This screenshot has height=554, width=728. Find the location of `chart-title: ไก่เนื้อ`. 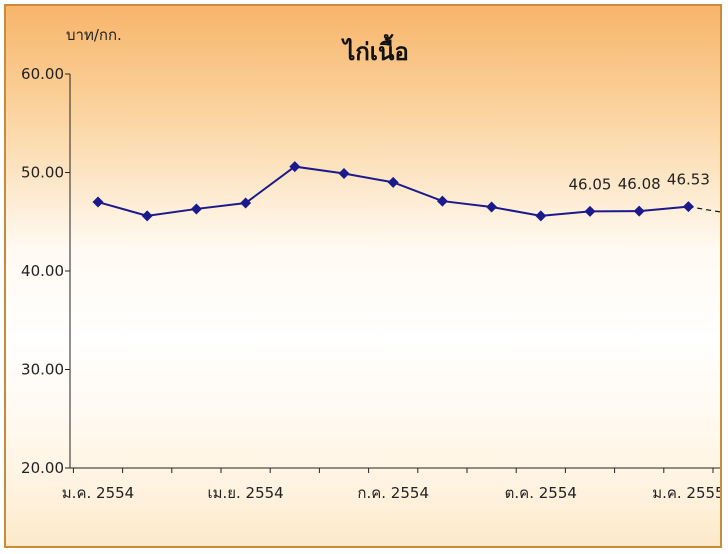

chart-title: ไก่เนื้อ is located at coordinates (374, 49).